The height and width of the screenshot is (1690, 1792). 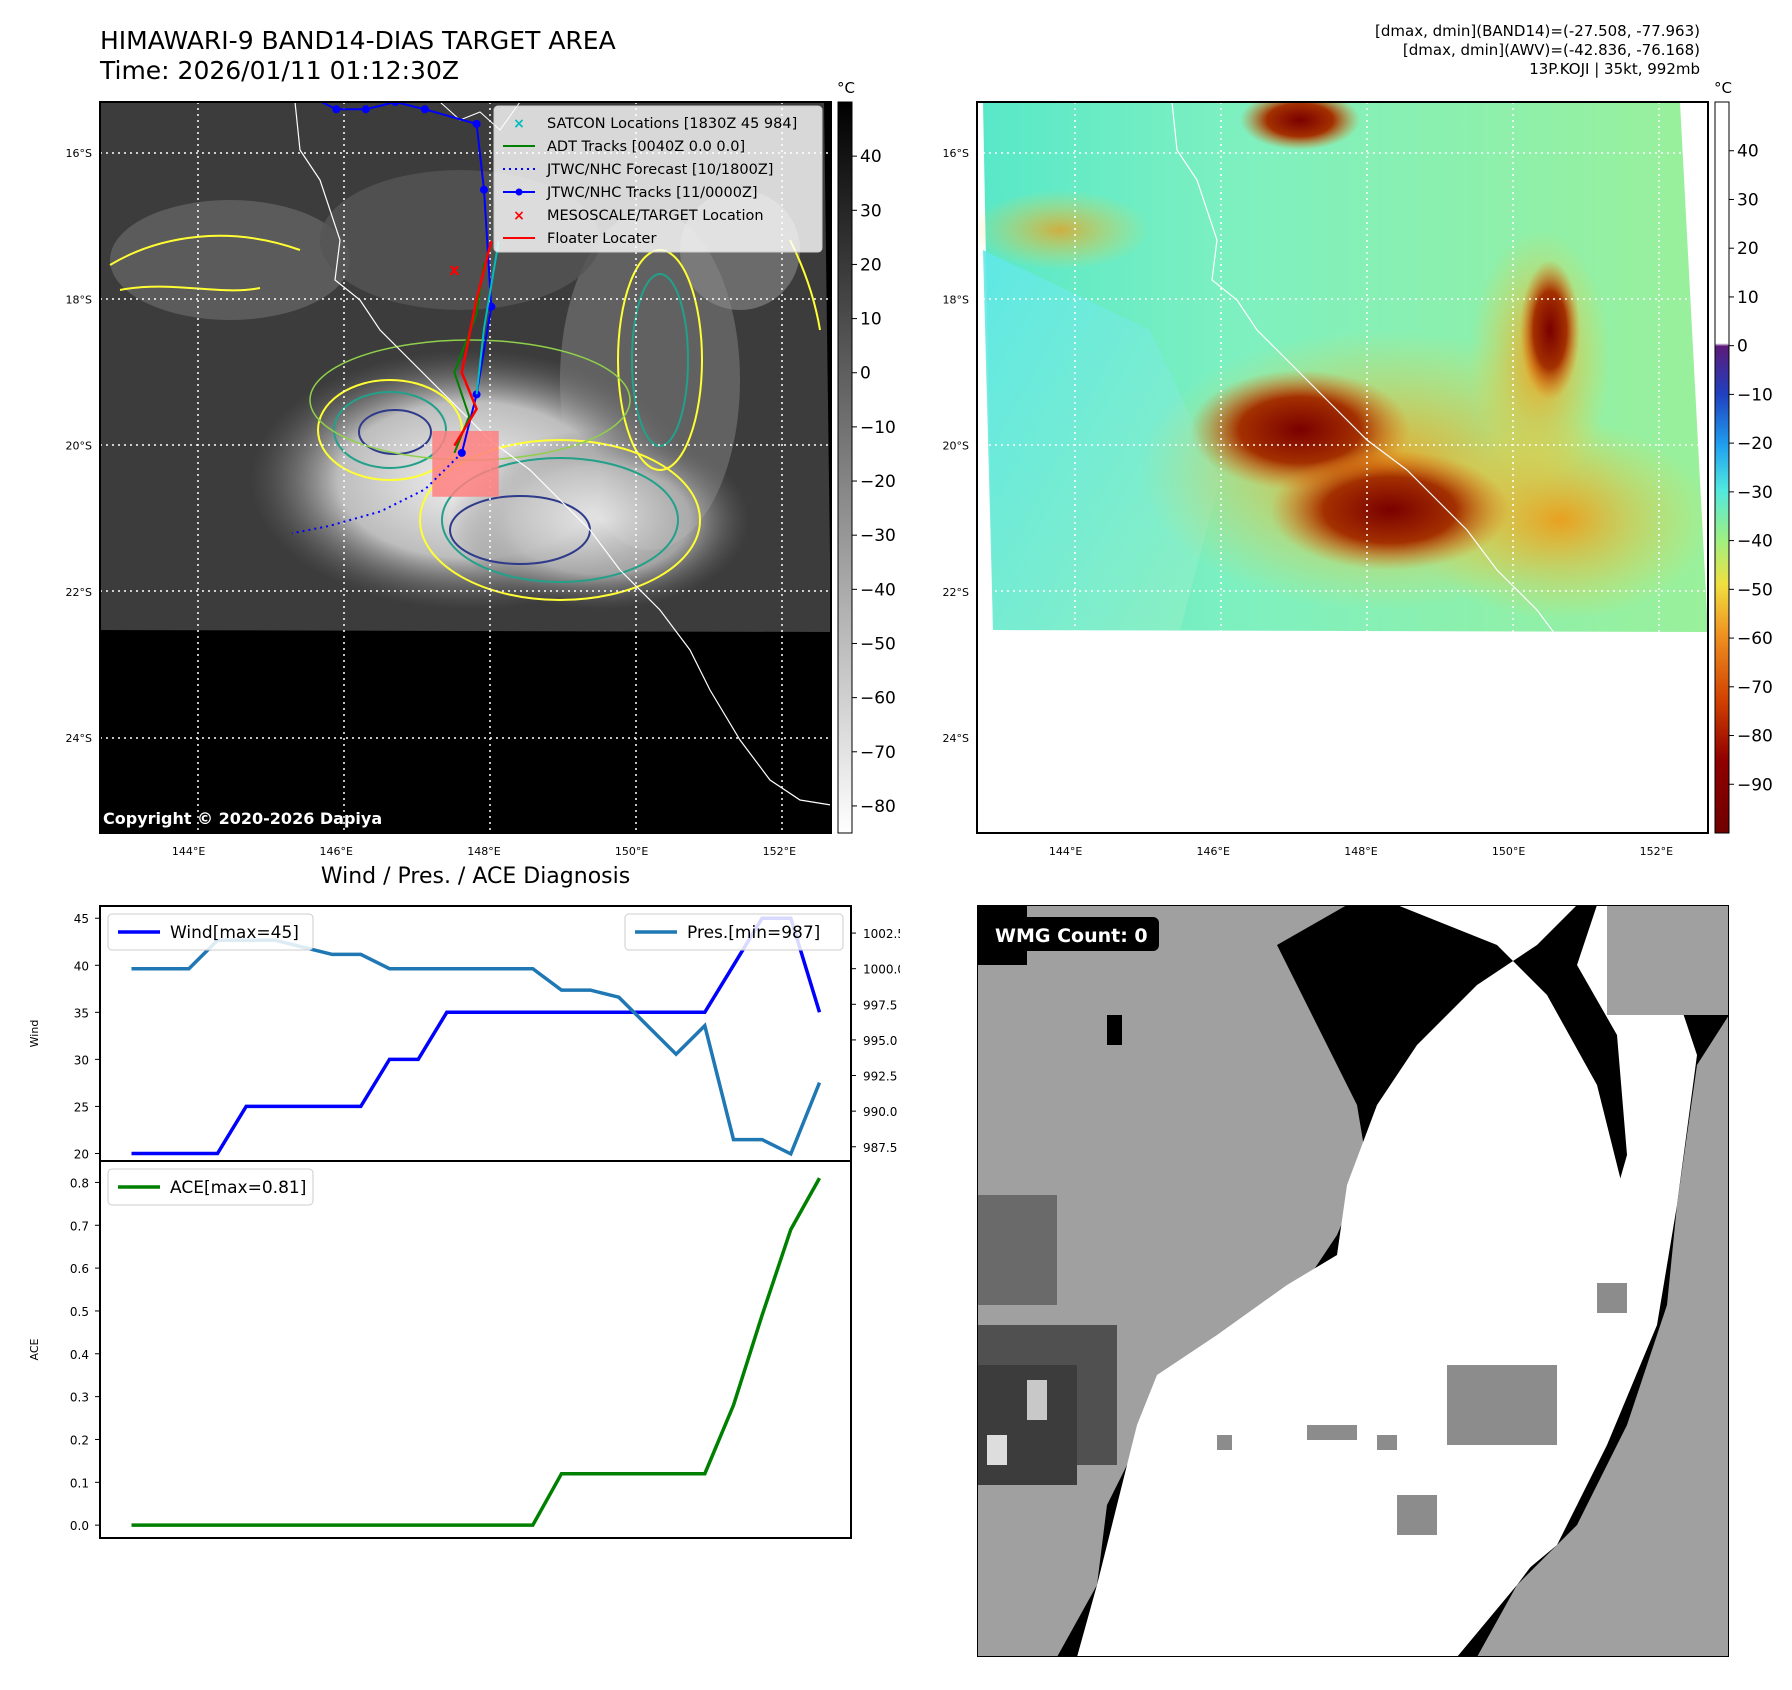 I want to click on y-tick-label: 40, so click(x=81, y=966).